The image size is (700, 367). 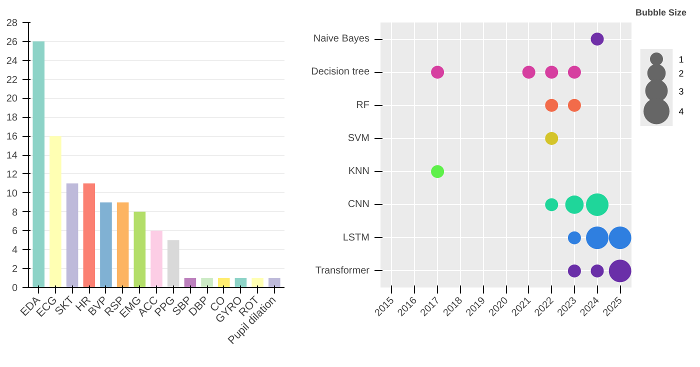 What do you see at coordinates (12, 80) in the screenshot?
I see `y-tick-label: 22` at bounding box center [12, 80].